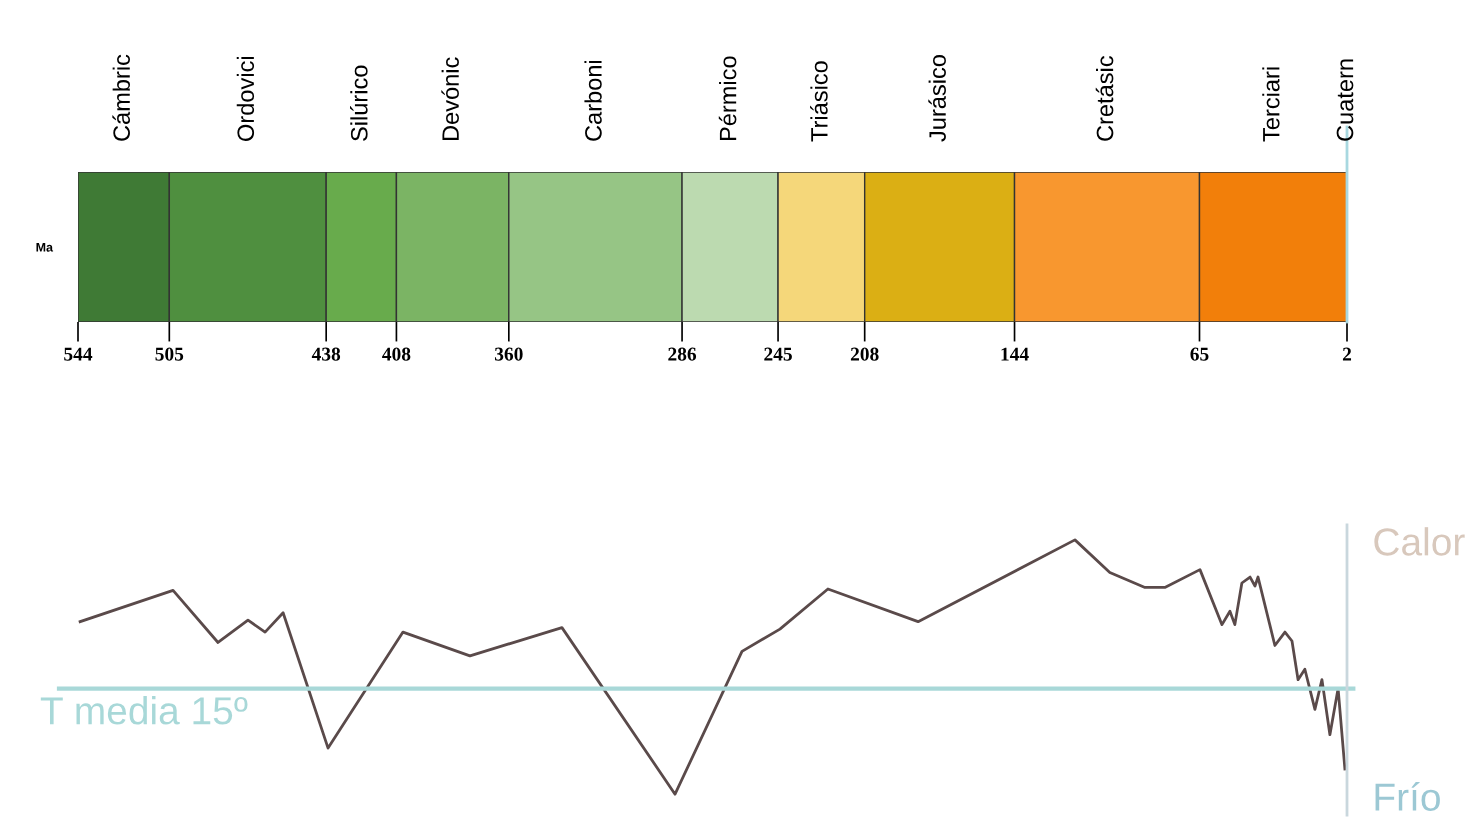 This screenshot has width=1472, height=827. What do you see at coordinates (326, 354) in the screenshot?
I see `x-tick-label: 438` at bounding box center [326, 354].